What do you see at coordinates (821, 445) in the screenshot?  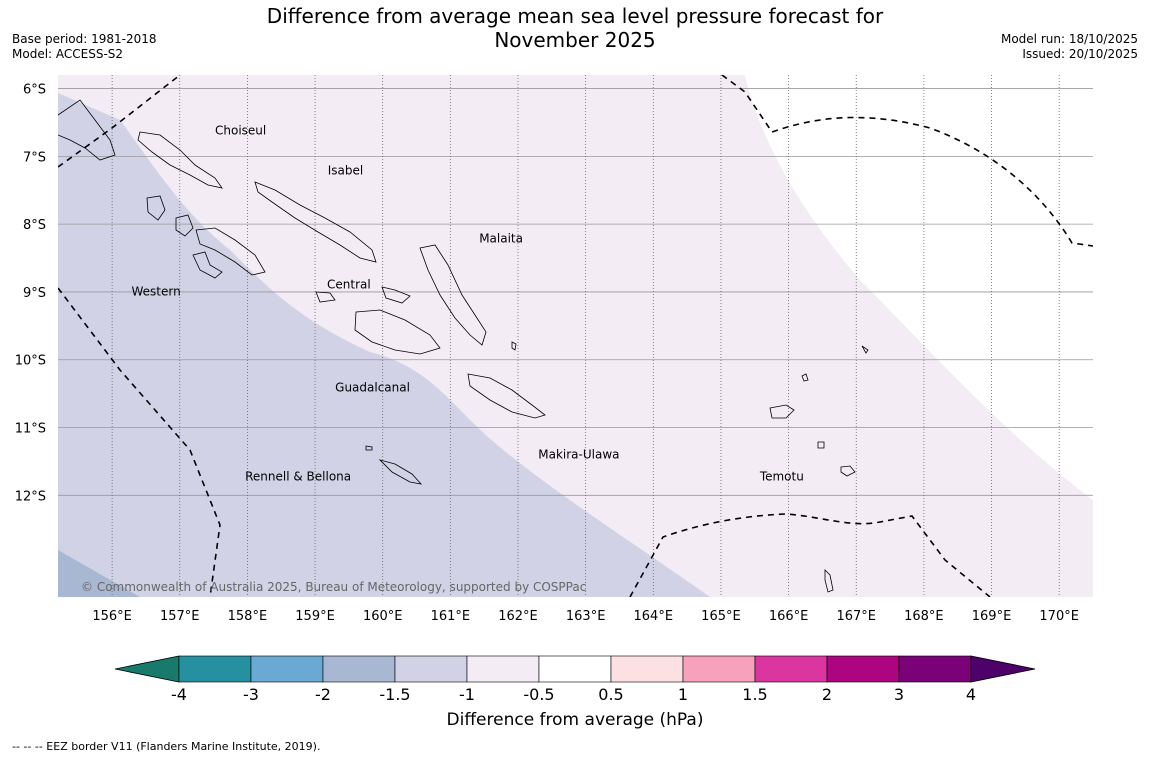 I see `island-utupua` at bounding box center [821, 445].